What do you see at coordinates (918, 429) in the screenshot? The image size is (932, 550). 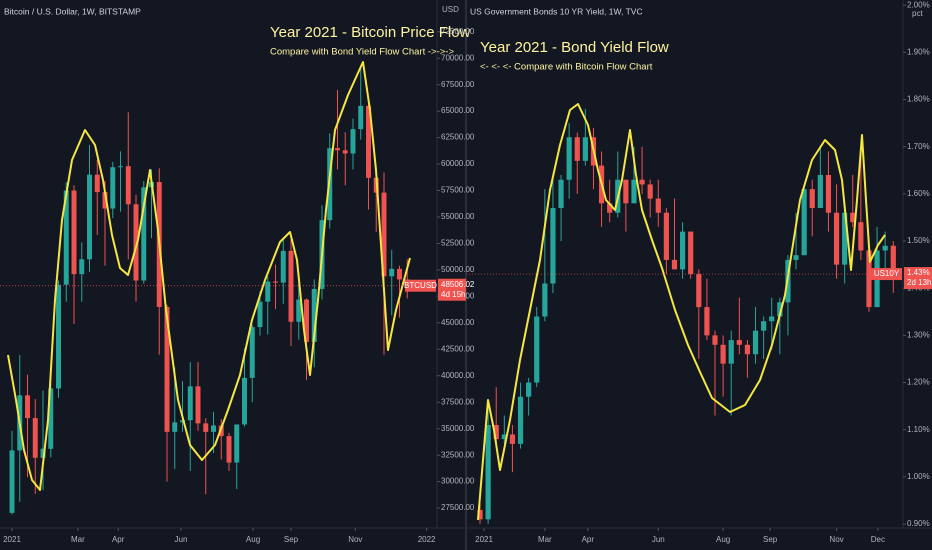 I see `y-tick-label: 1.10%` at bounding box center [918, 429].